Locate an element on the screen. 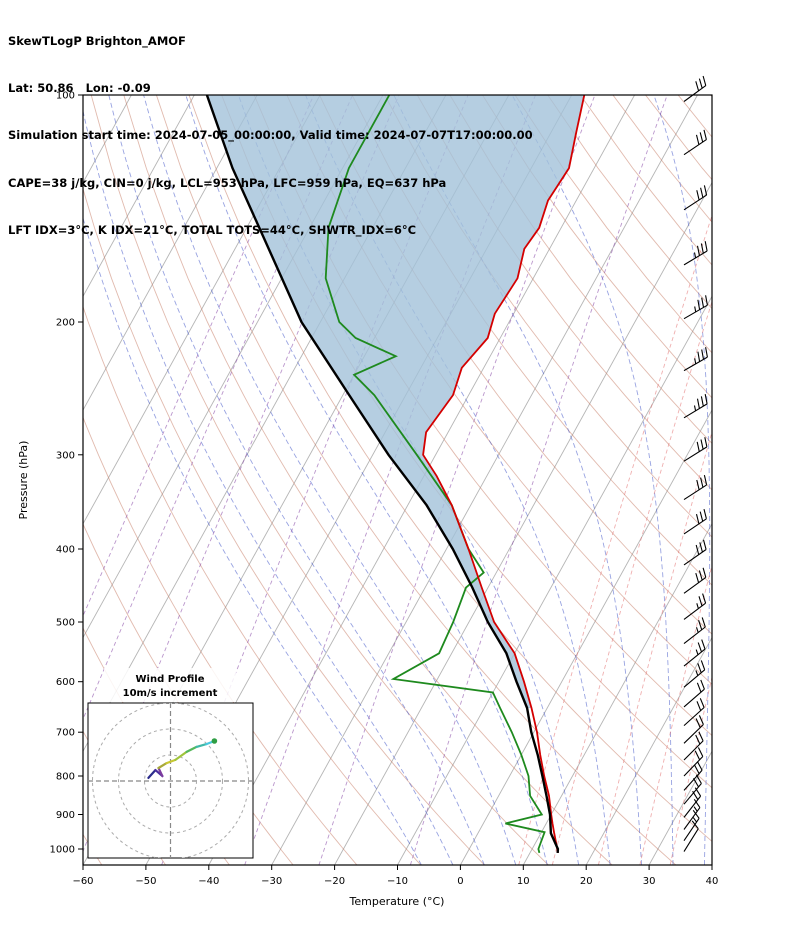 The image size is (794, 937). x-tick-label: −30 is located at coordinates (271, 881).